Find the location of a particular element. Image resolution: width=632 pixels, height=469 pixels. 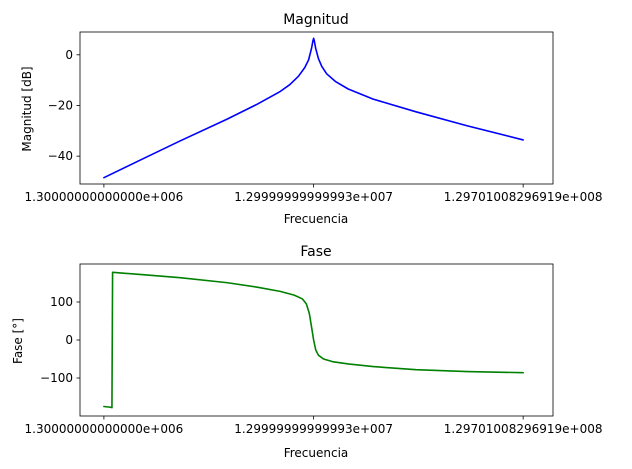

magnitude-x-tick-label: 1.30000000000000e+006 is located at coordinates (104, 197).